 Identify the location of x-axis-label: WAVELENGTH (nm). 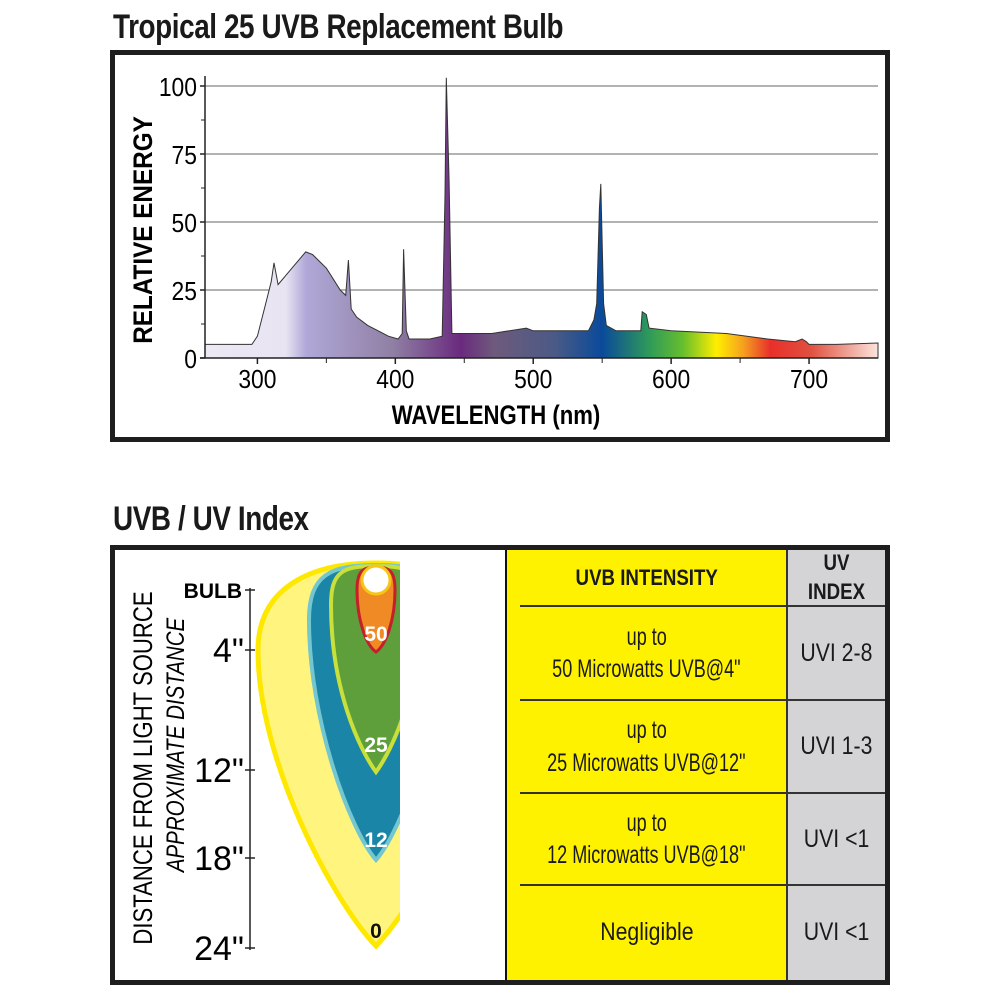
(496, 416).